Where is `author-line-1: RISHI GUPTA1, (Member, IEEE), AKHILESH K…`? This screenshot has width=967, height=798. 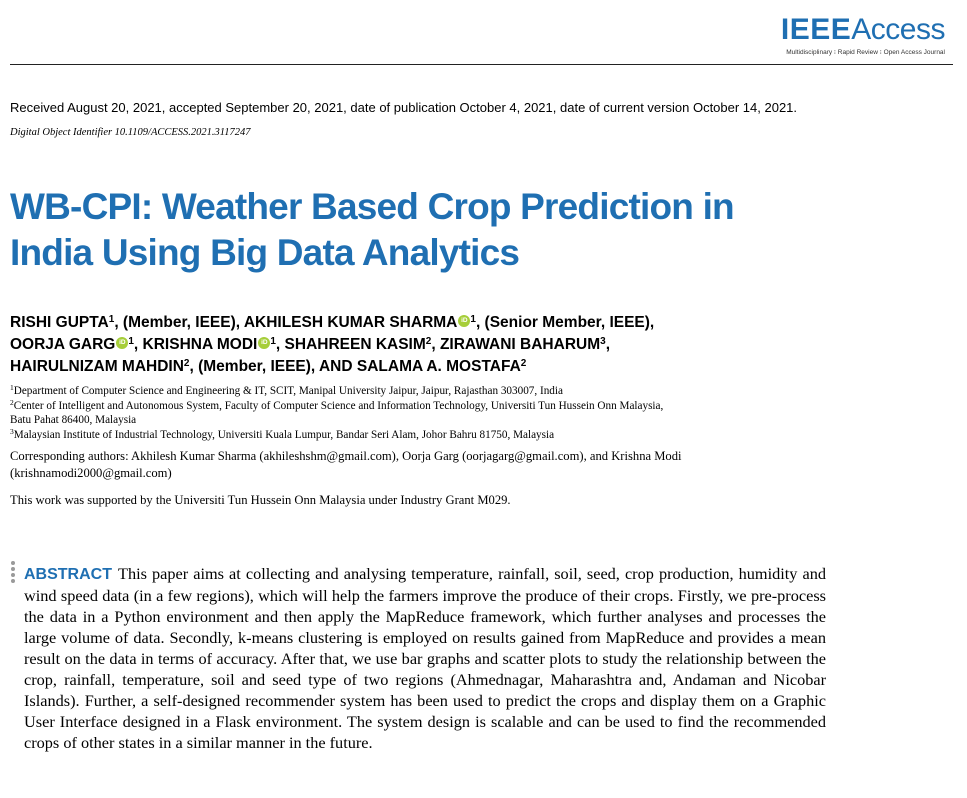 author-line-1: RISHI GUPTA1, (Member, IEEE), AKHILESH K… is located at coordinates (485, 323).